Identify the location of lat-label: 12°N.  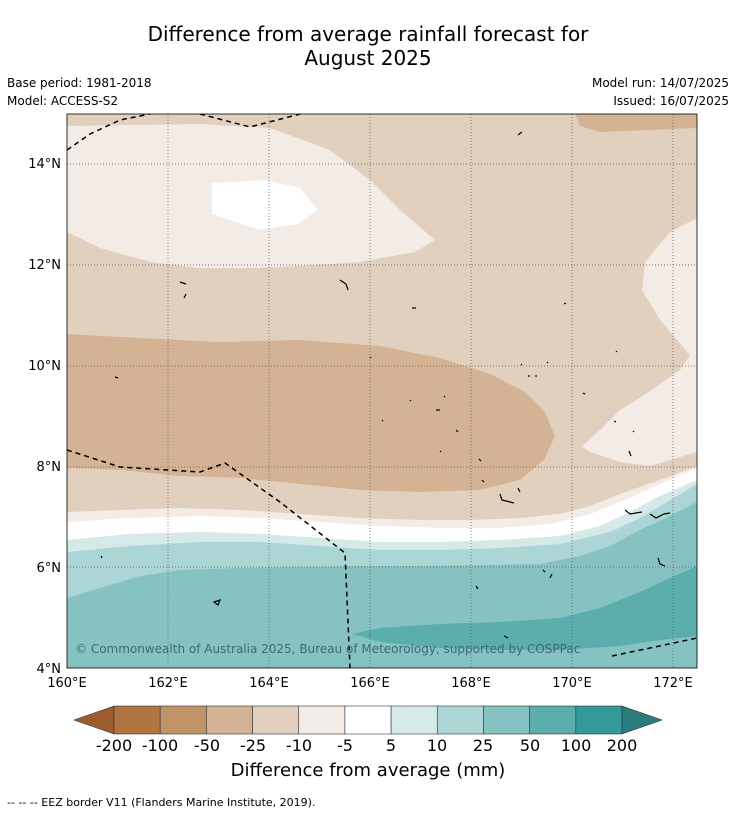
(44, 265).